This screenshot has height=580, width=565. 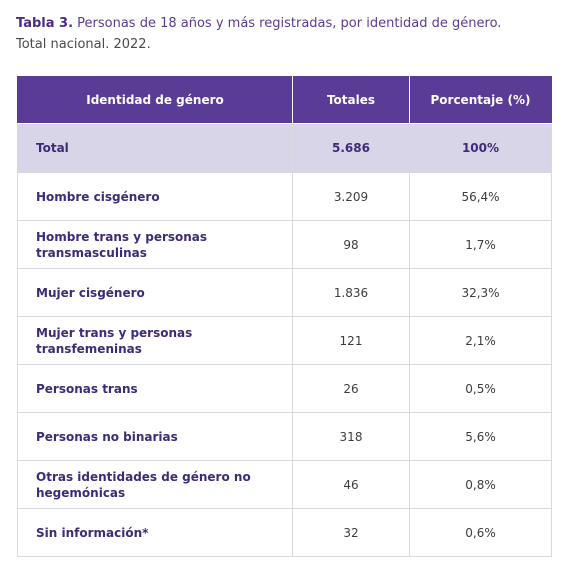 I want to click on row-percent: 0,6%, so click(x=480, y=532).